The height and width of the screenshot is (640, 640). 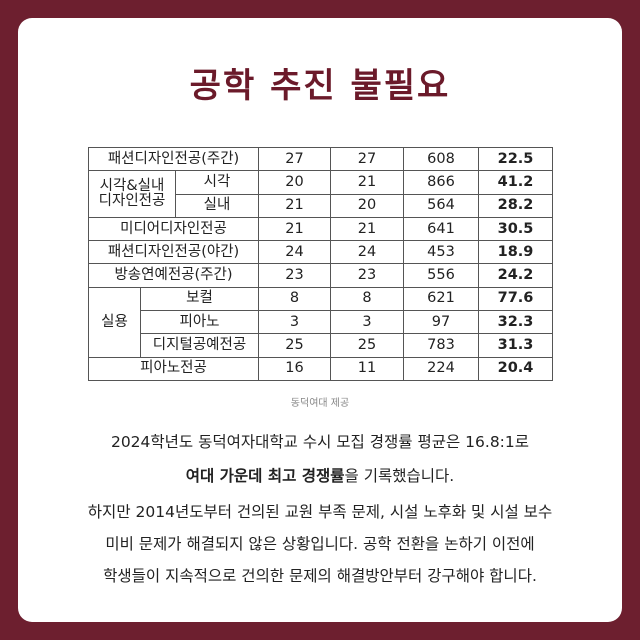 I want to click on label-cell: 디지털공예전공, so click(x=199, y=345).